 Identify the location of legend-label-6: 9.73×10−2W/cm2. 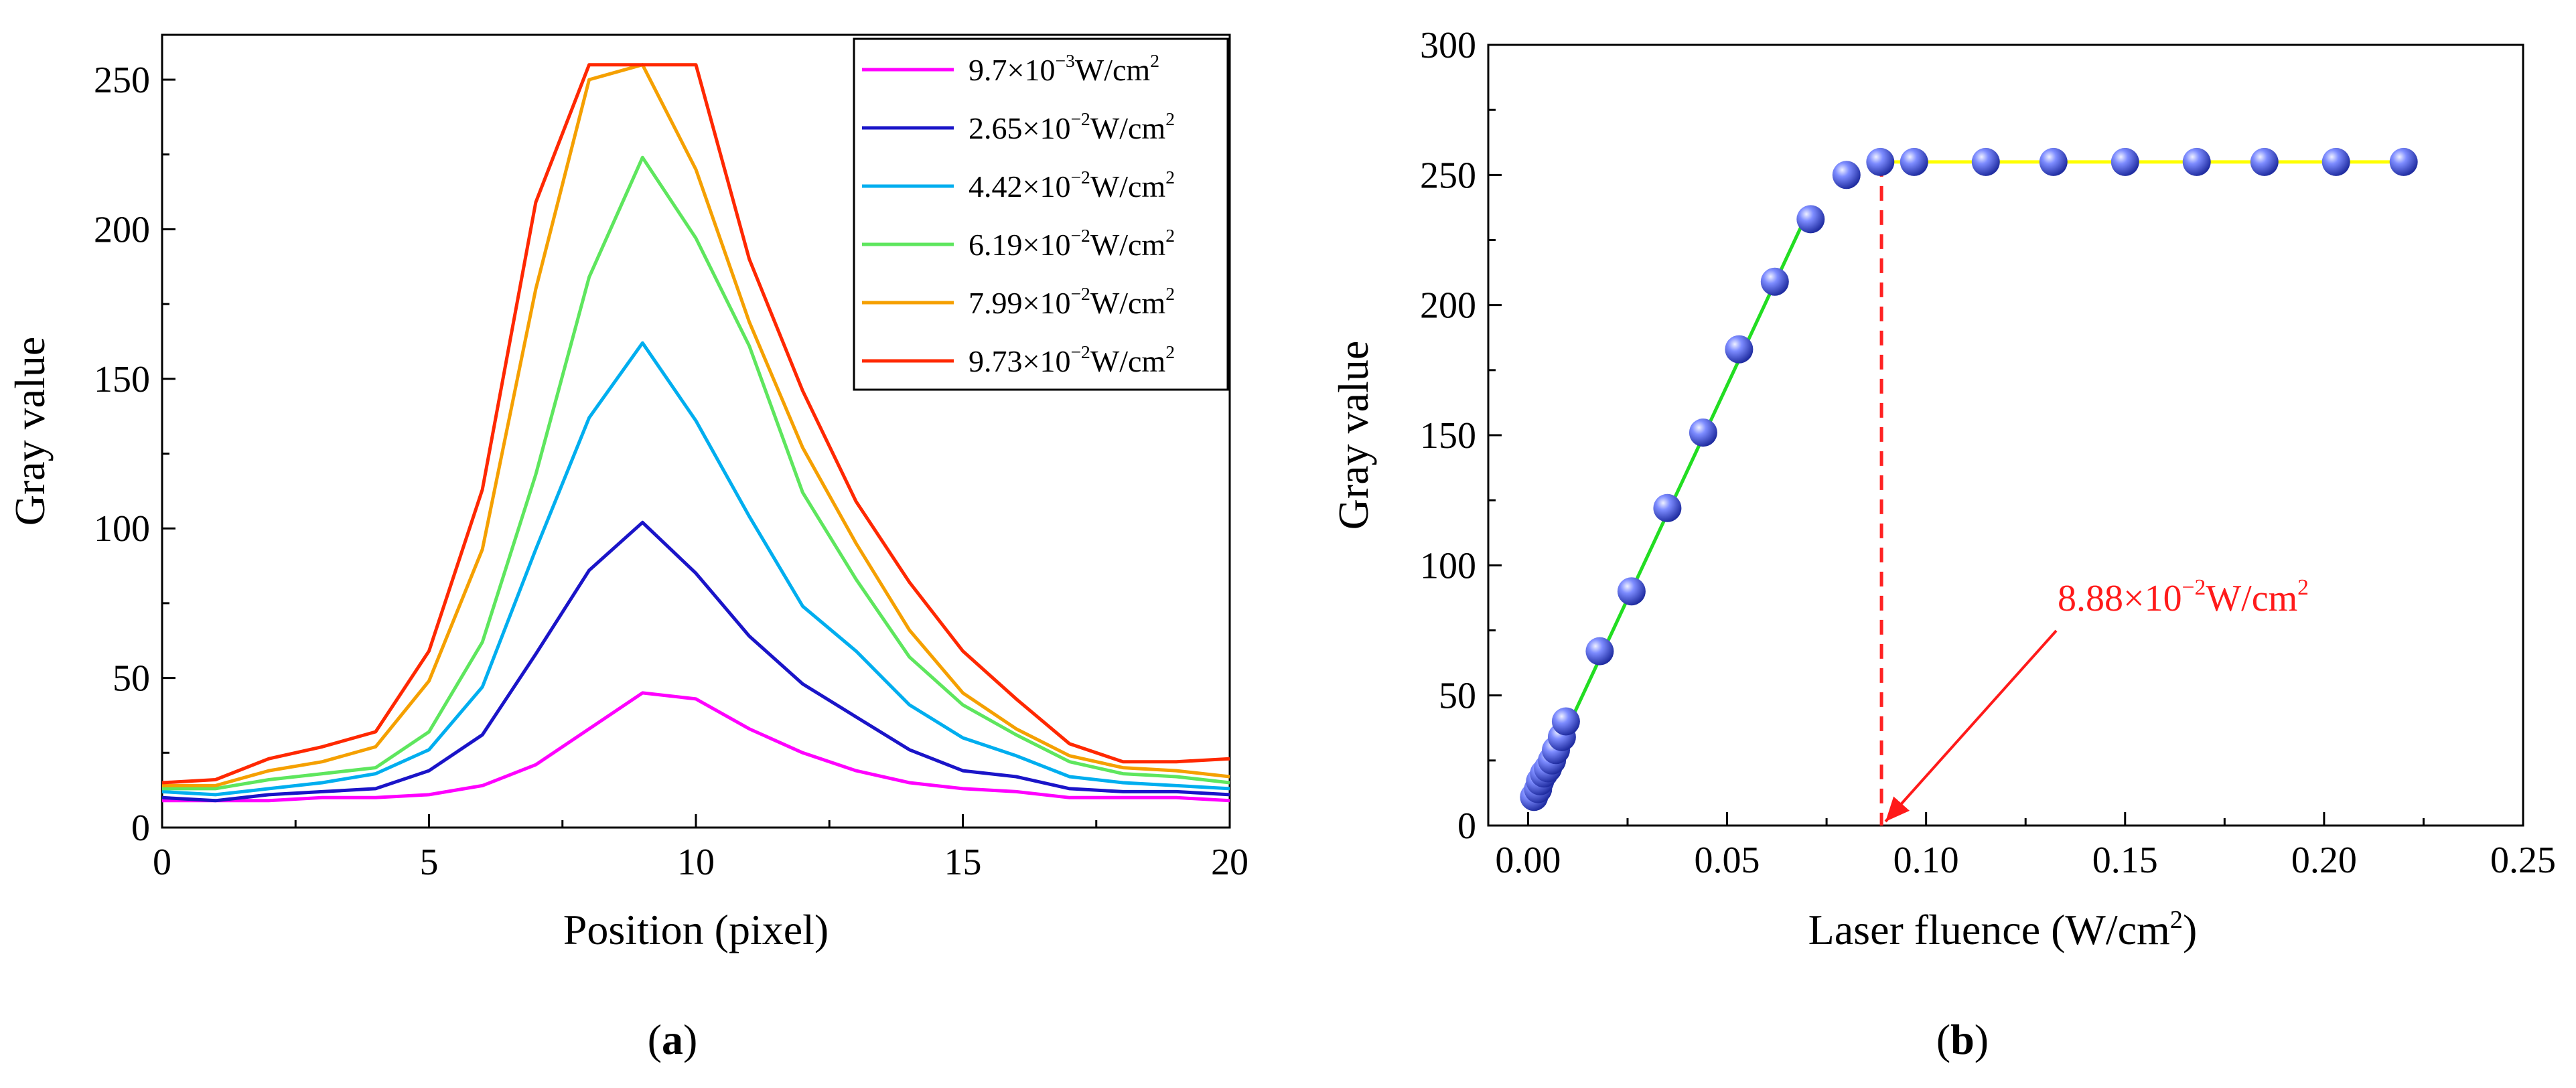
(1072, 359).